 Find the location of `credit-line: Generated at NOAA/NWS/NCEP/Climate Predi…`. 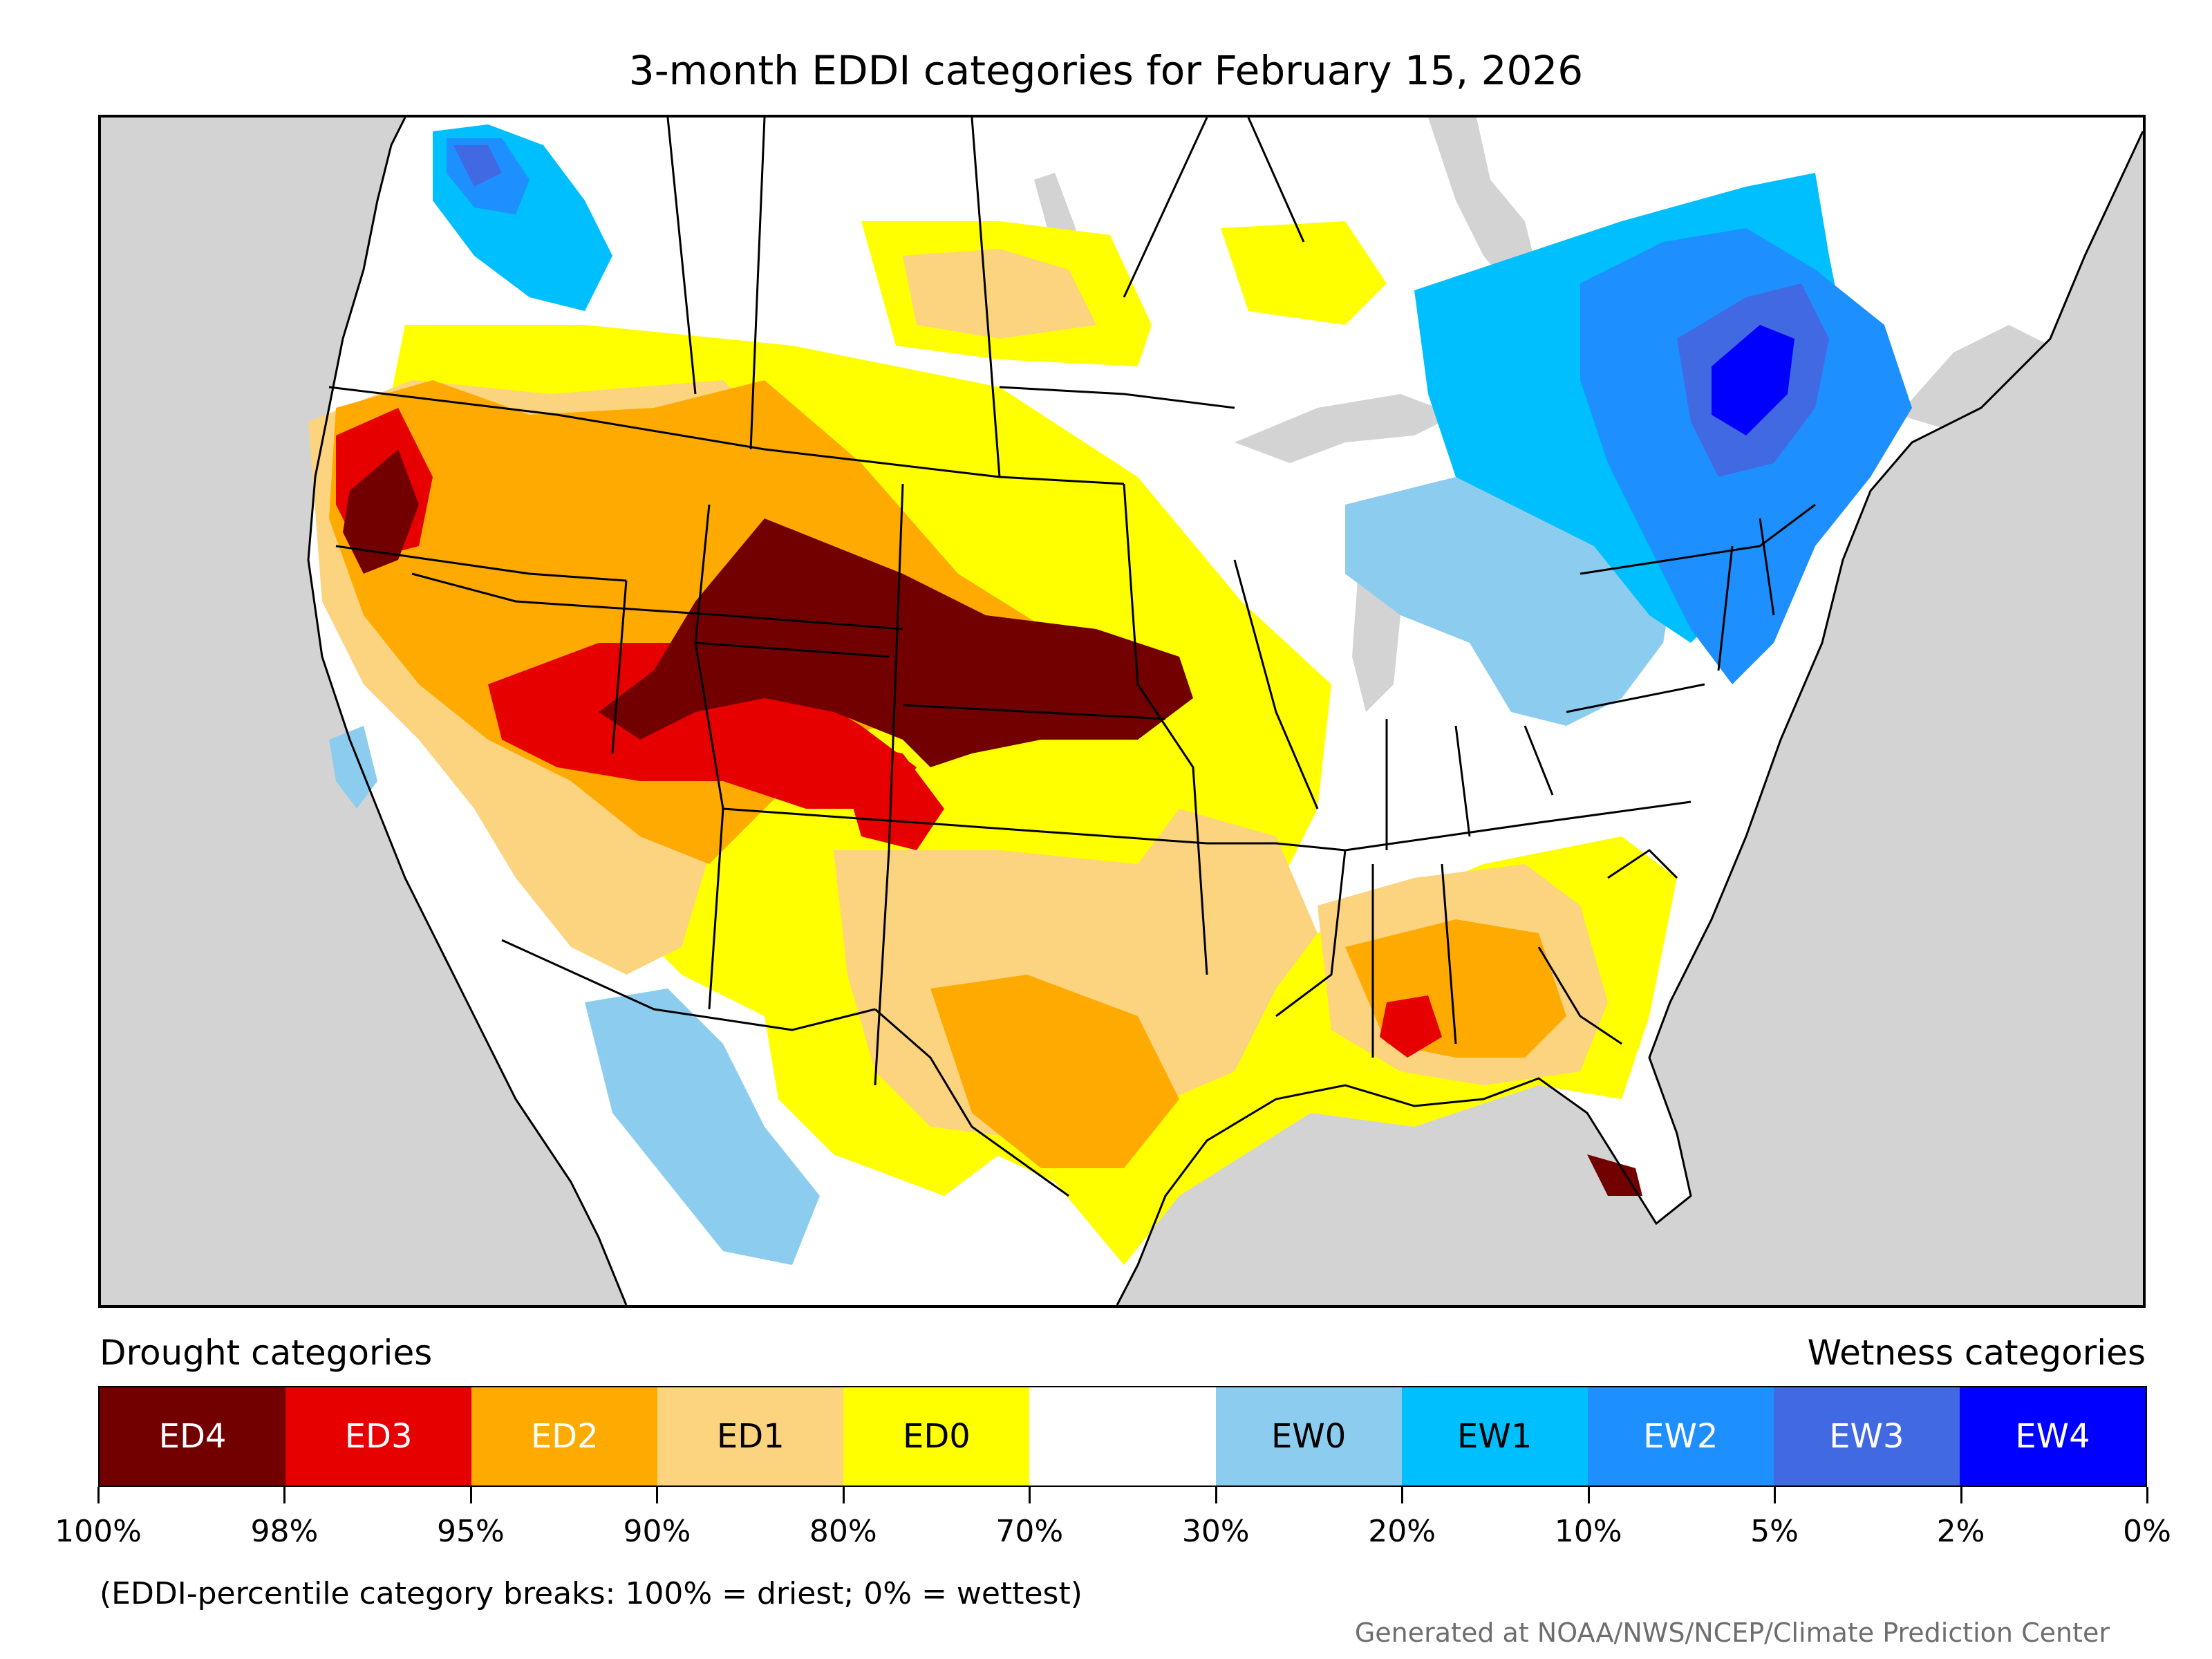

credit-line: Generated at NOAA/NWS/NCEP/Climate Predi… is located at coordinates (1732, 1633).